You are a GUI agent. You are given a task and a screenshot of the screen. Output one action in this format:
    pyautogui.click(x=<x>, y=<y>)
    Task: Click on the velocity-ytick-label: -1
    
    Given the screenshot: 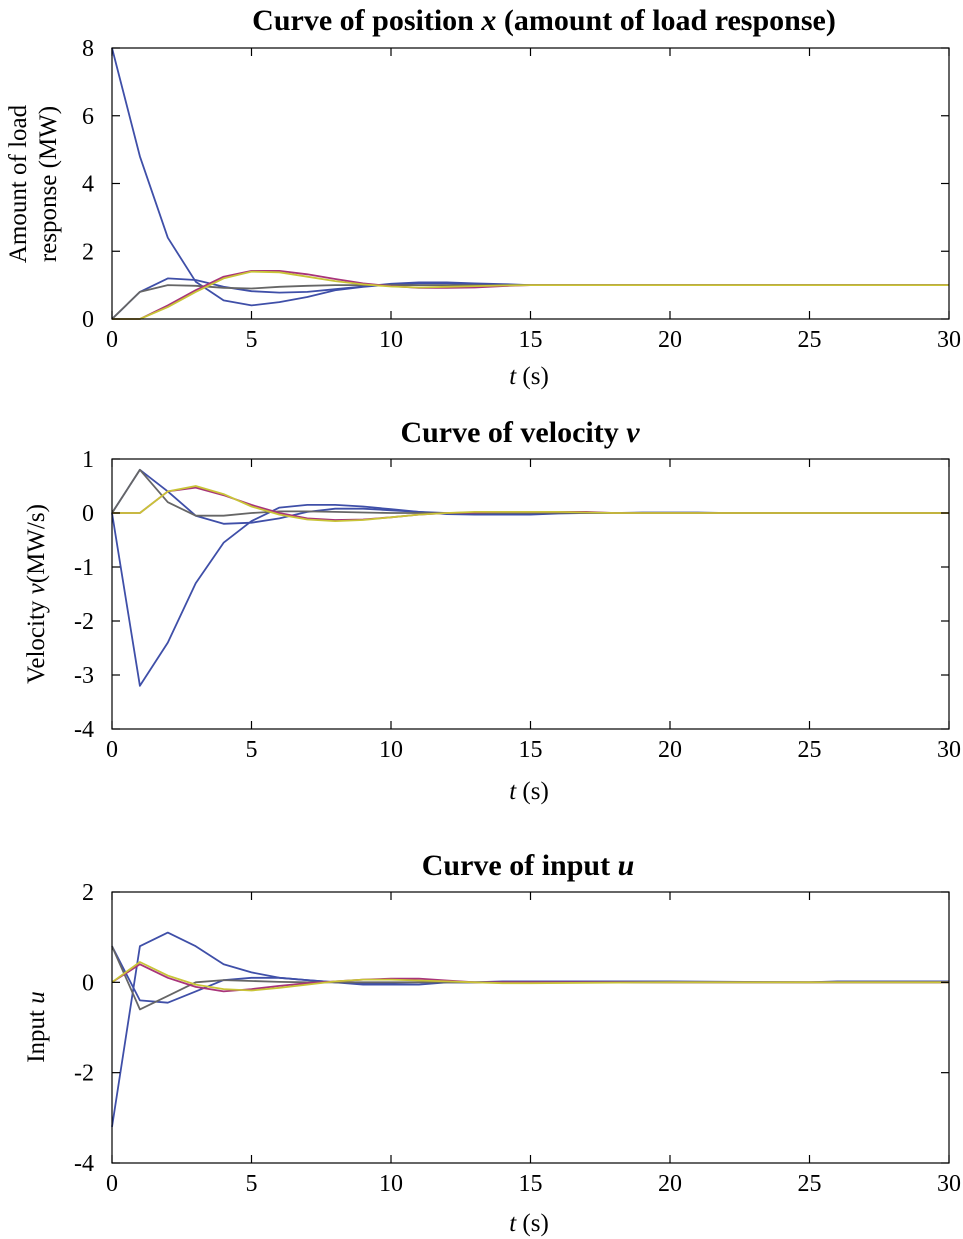 What is the action you would take?
    pyautogui.click(x=84, y=568)
    